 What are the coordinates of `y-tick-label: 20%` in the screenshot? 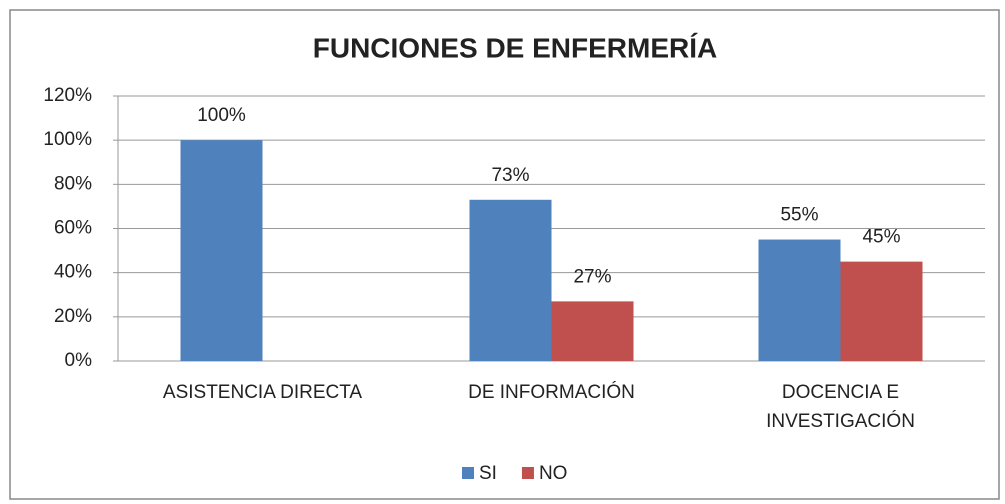 It's located at (73, 316).